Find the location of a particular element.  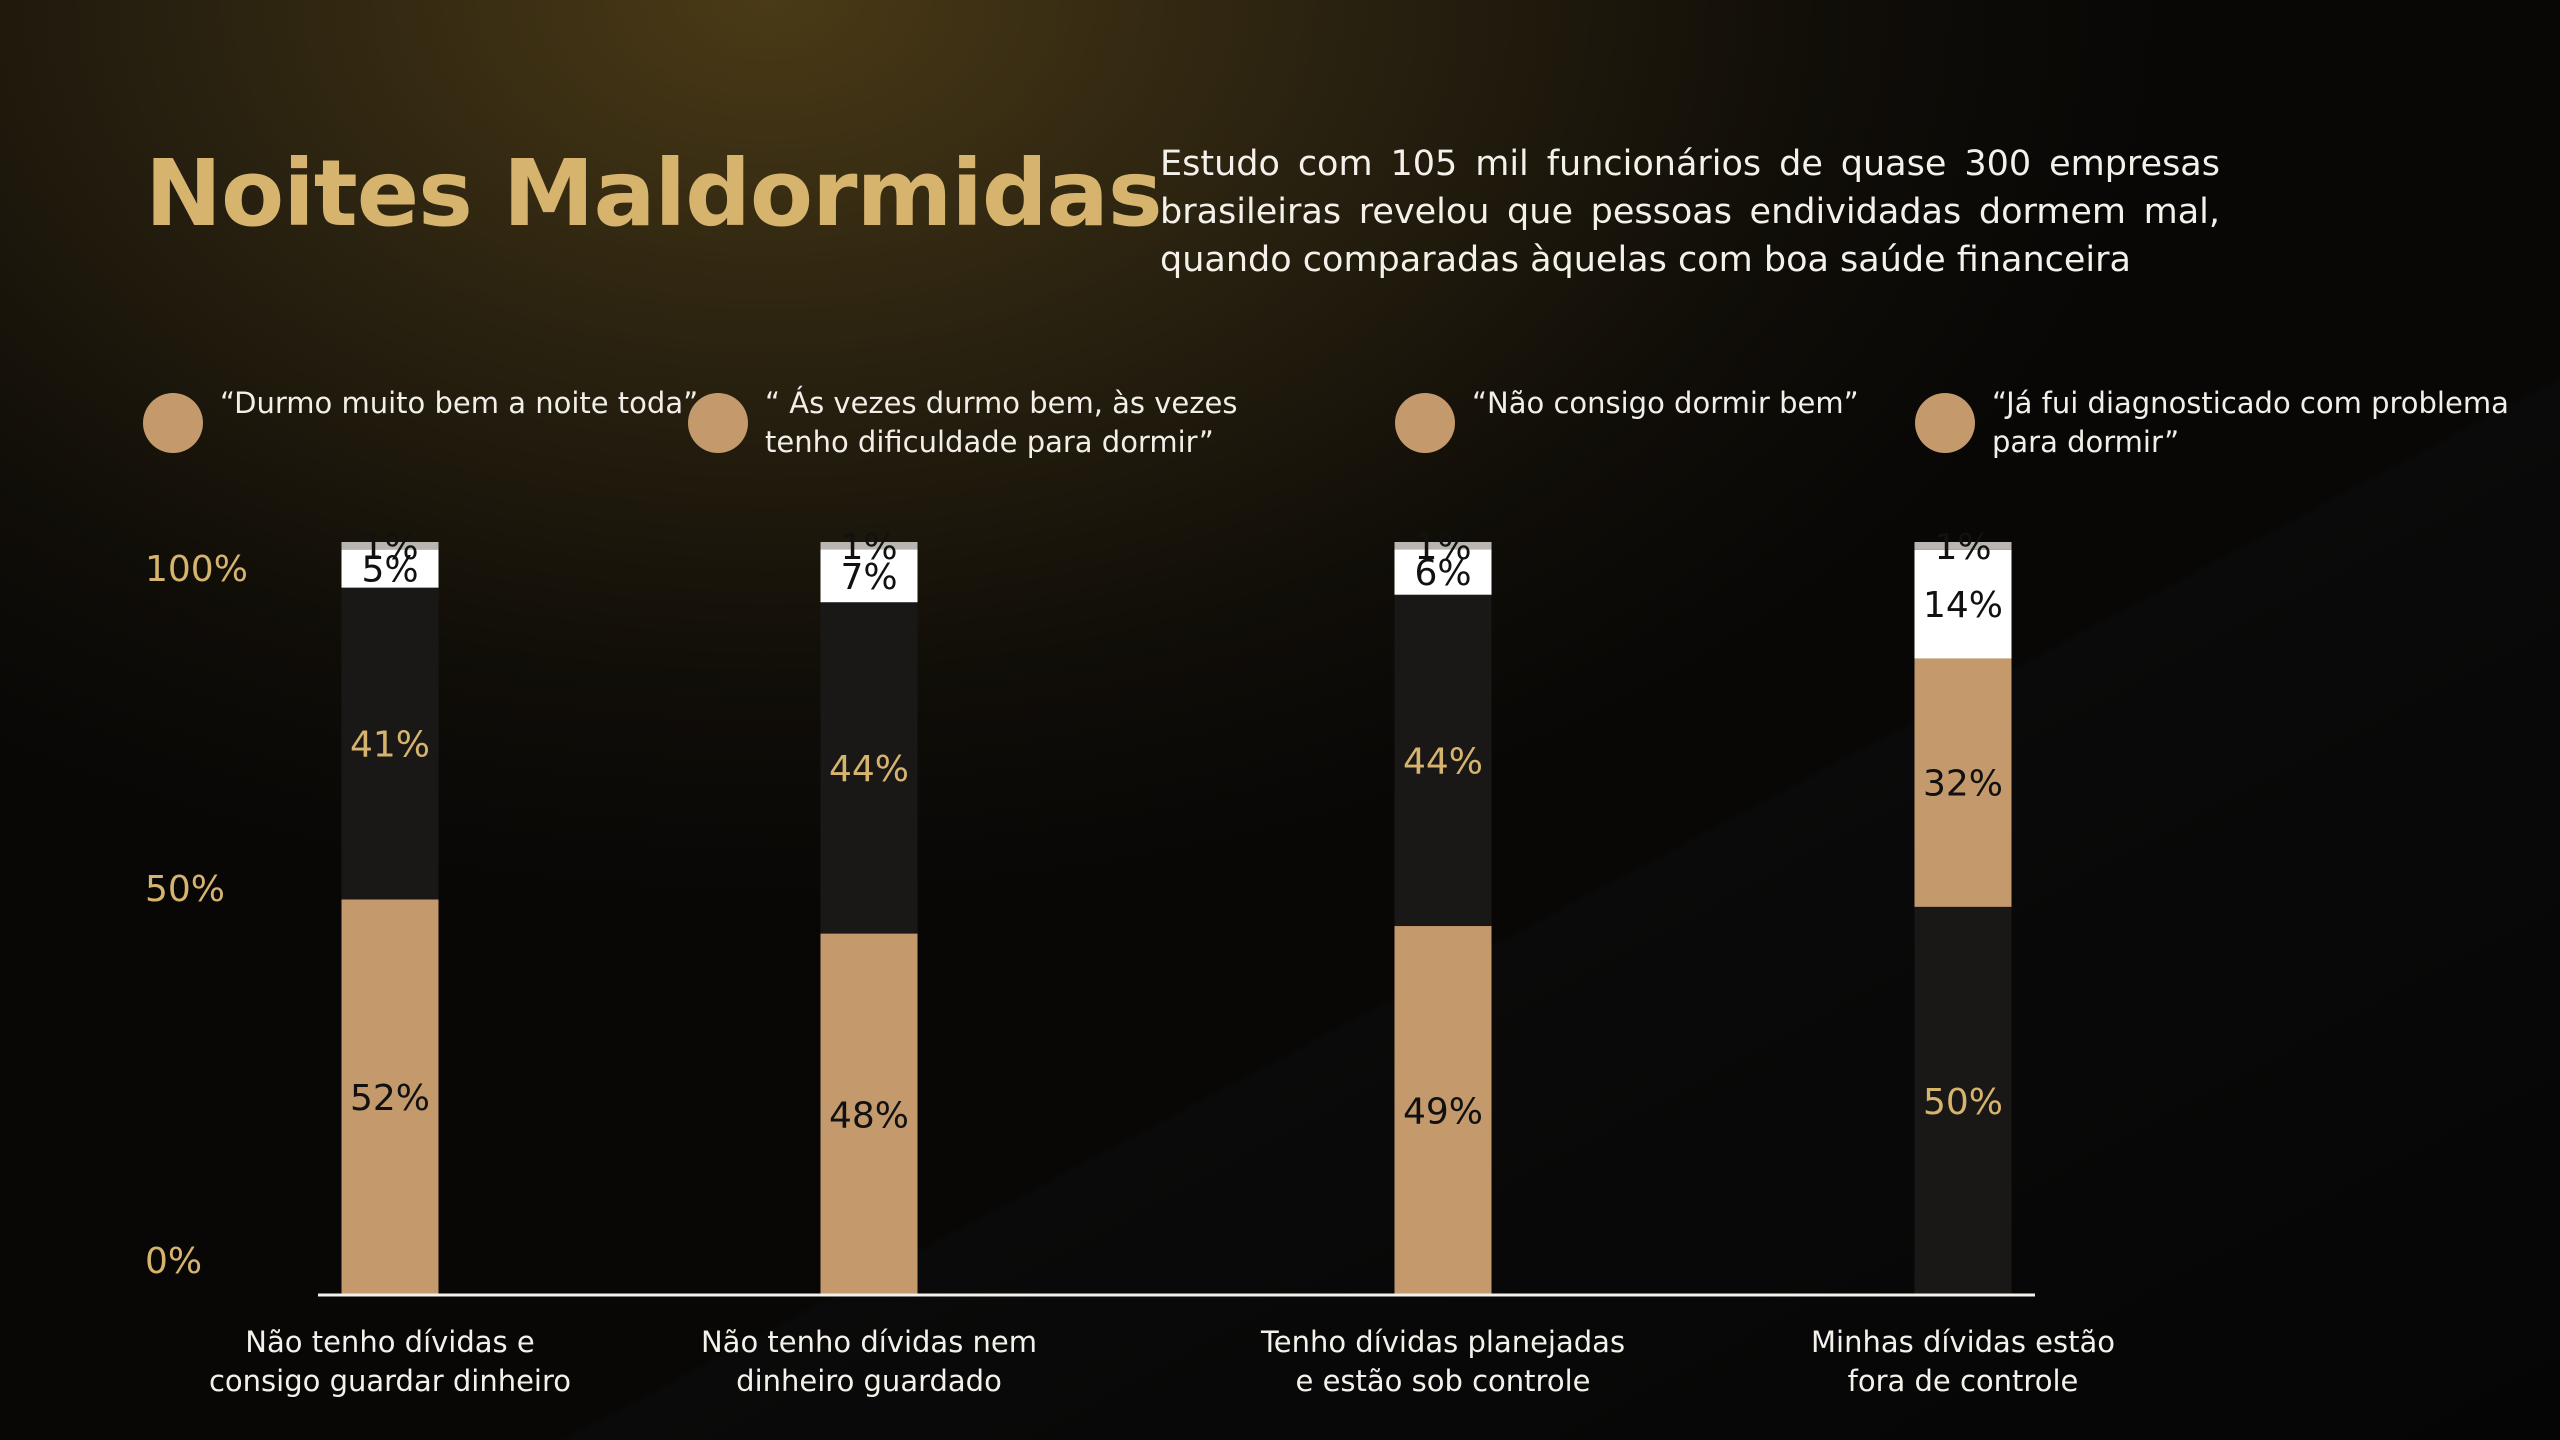

legend-label: “Não consigo dormir bem” is located at coordinates (1665, 403).